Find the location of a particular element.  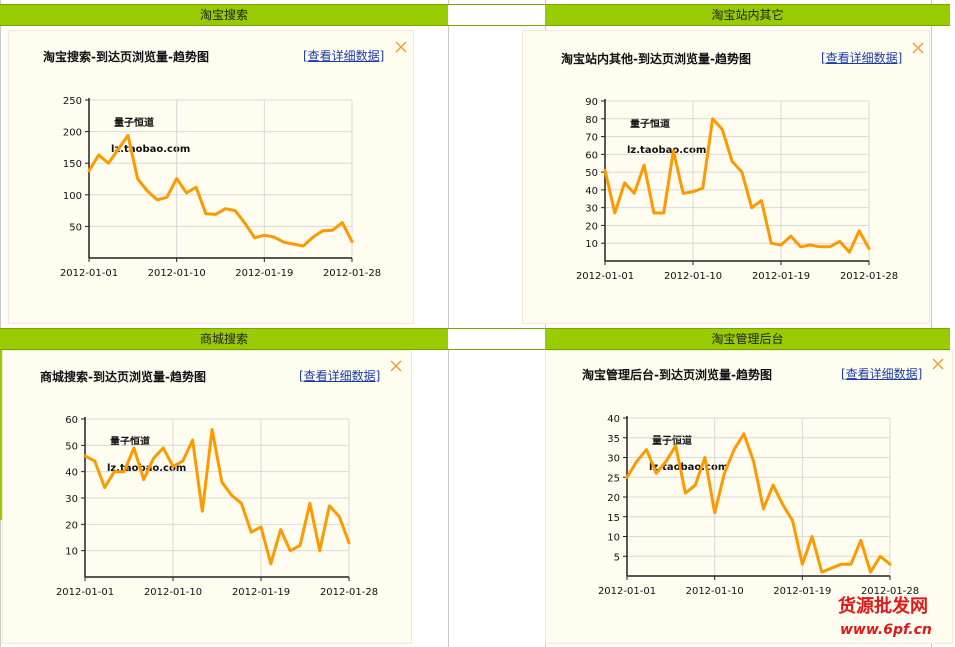

section-label-taobao-other: 淘宝站内其它 is located at coordinates (747, 15).